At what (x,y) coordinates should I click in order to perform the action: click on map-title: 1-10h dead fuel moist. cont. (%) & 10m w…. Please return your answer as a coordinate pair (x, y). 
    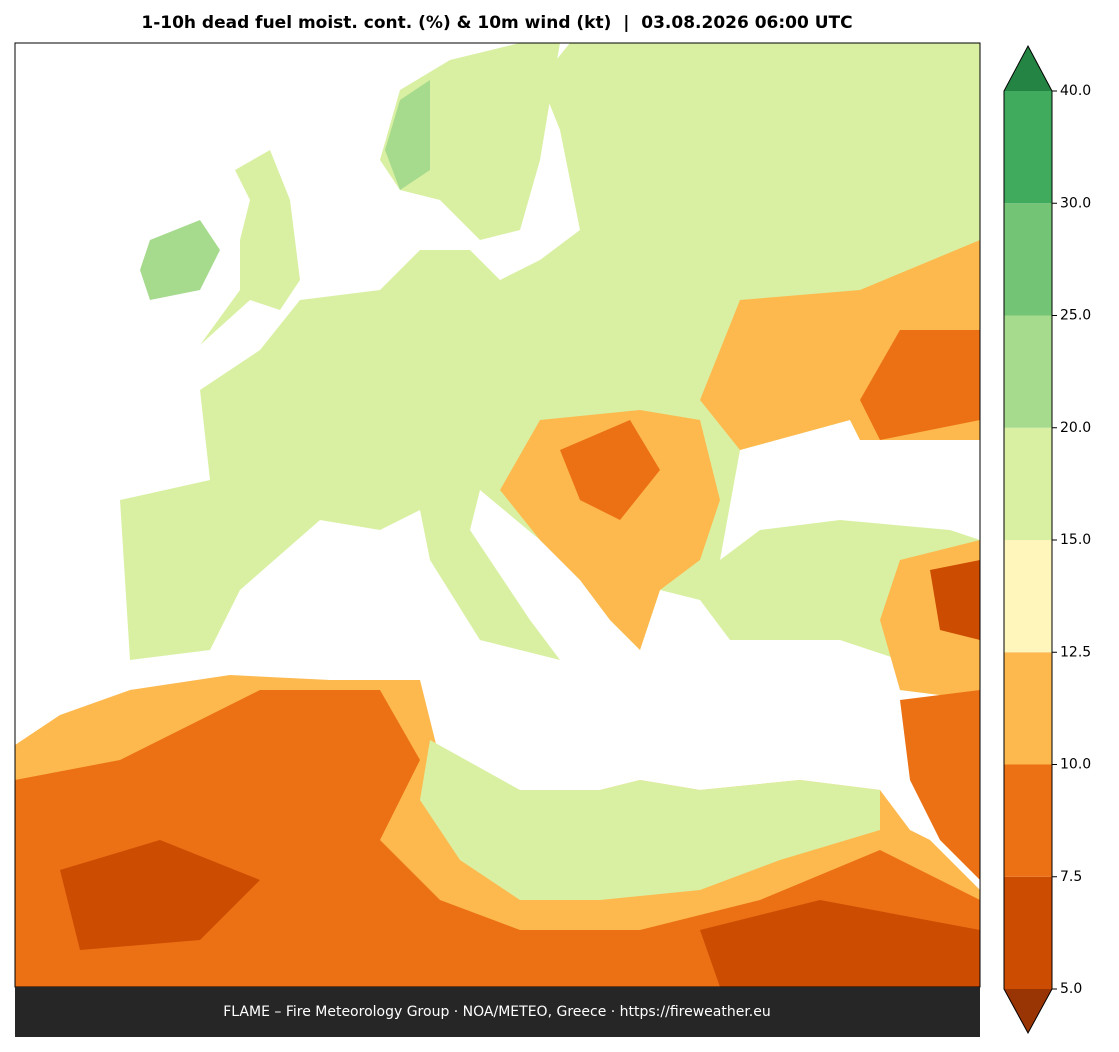
    Looking at the image, I should click on (496, 23).